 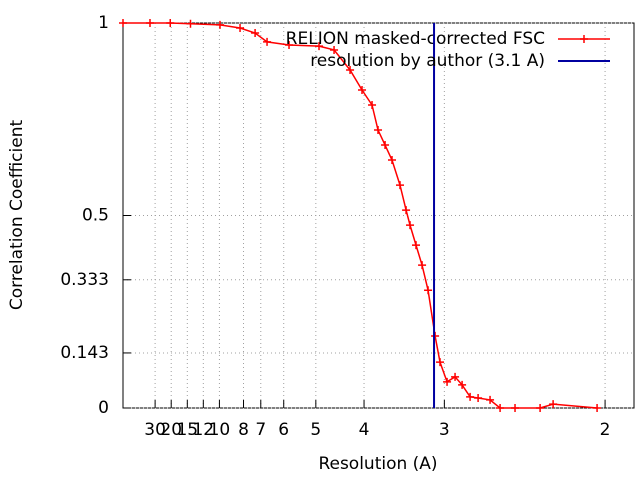 I want to click on x-tick-label: 8, so click(x=243, y=430).